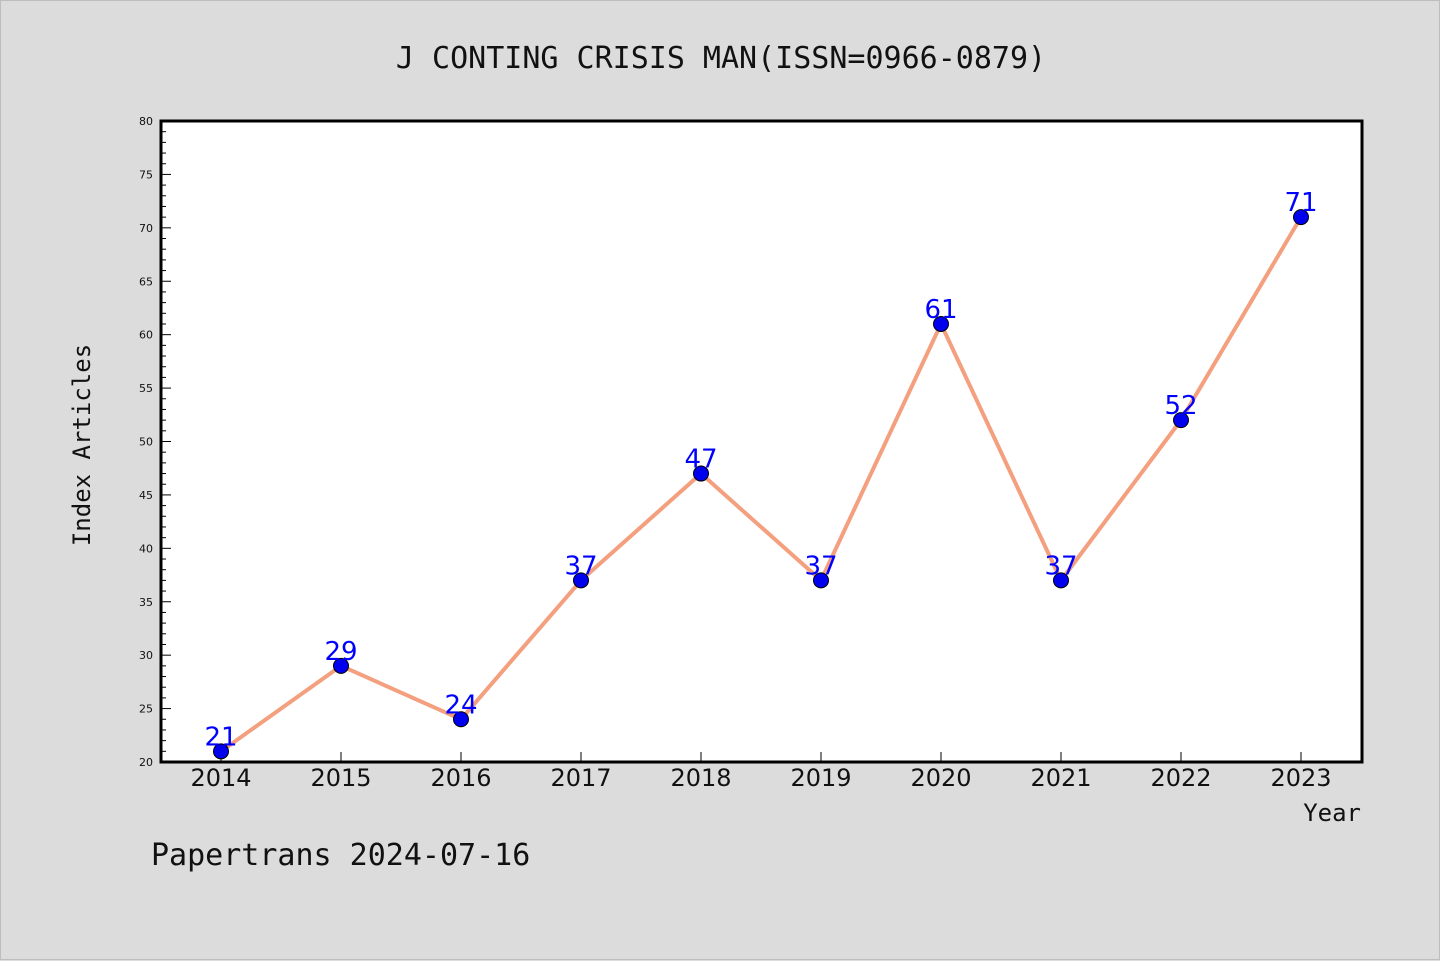 The width and height of the screenshot is (1440, 961). Describe the element at coordinates (460, 705) in the screenshot. I see `data-label: 24` at that location.